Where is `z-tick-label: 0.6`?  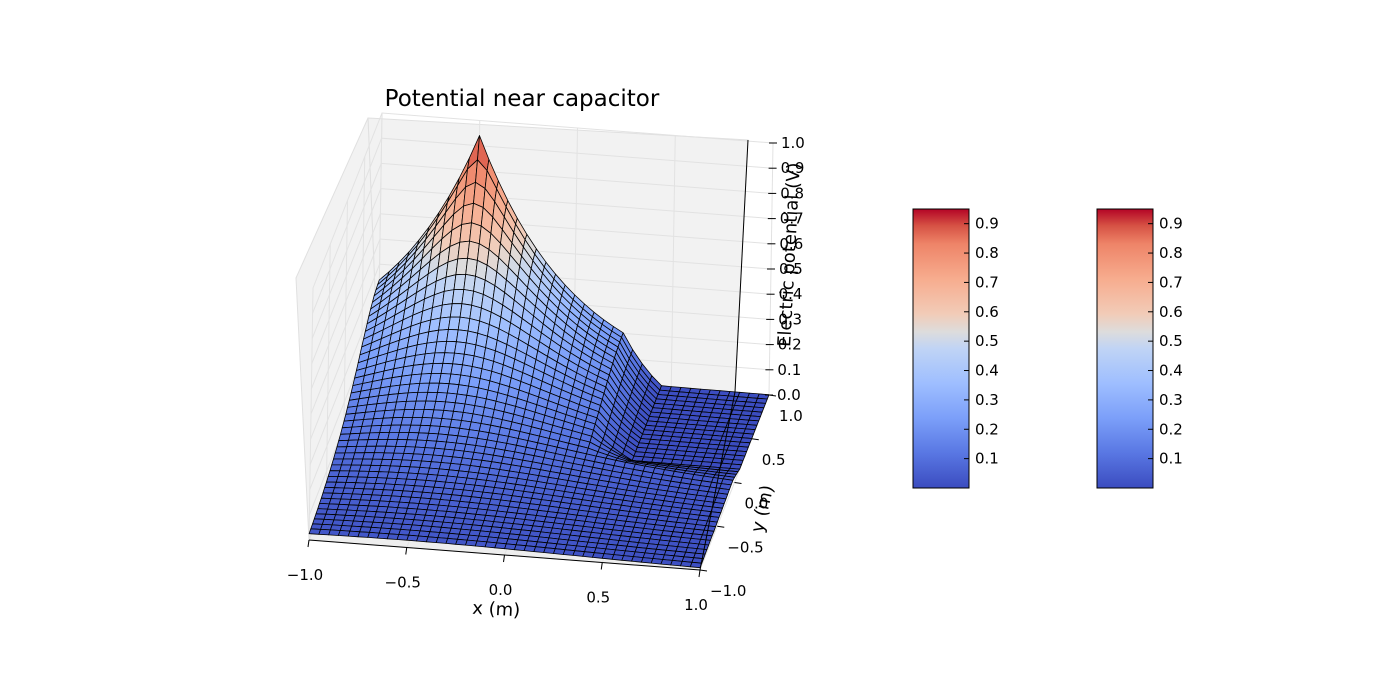 z-tick-label: 0.6 is located at coordinates (791, 244).